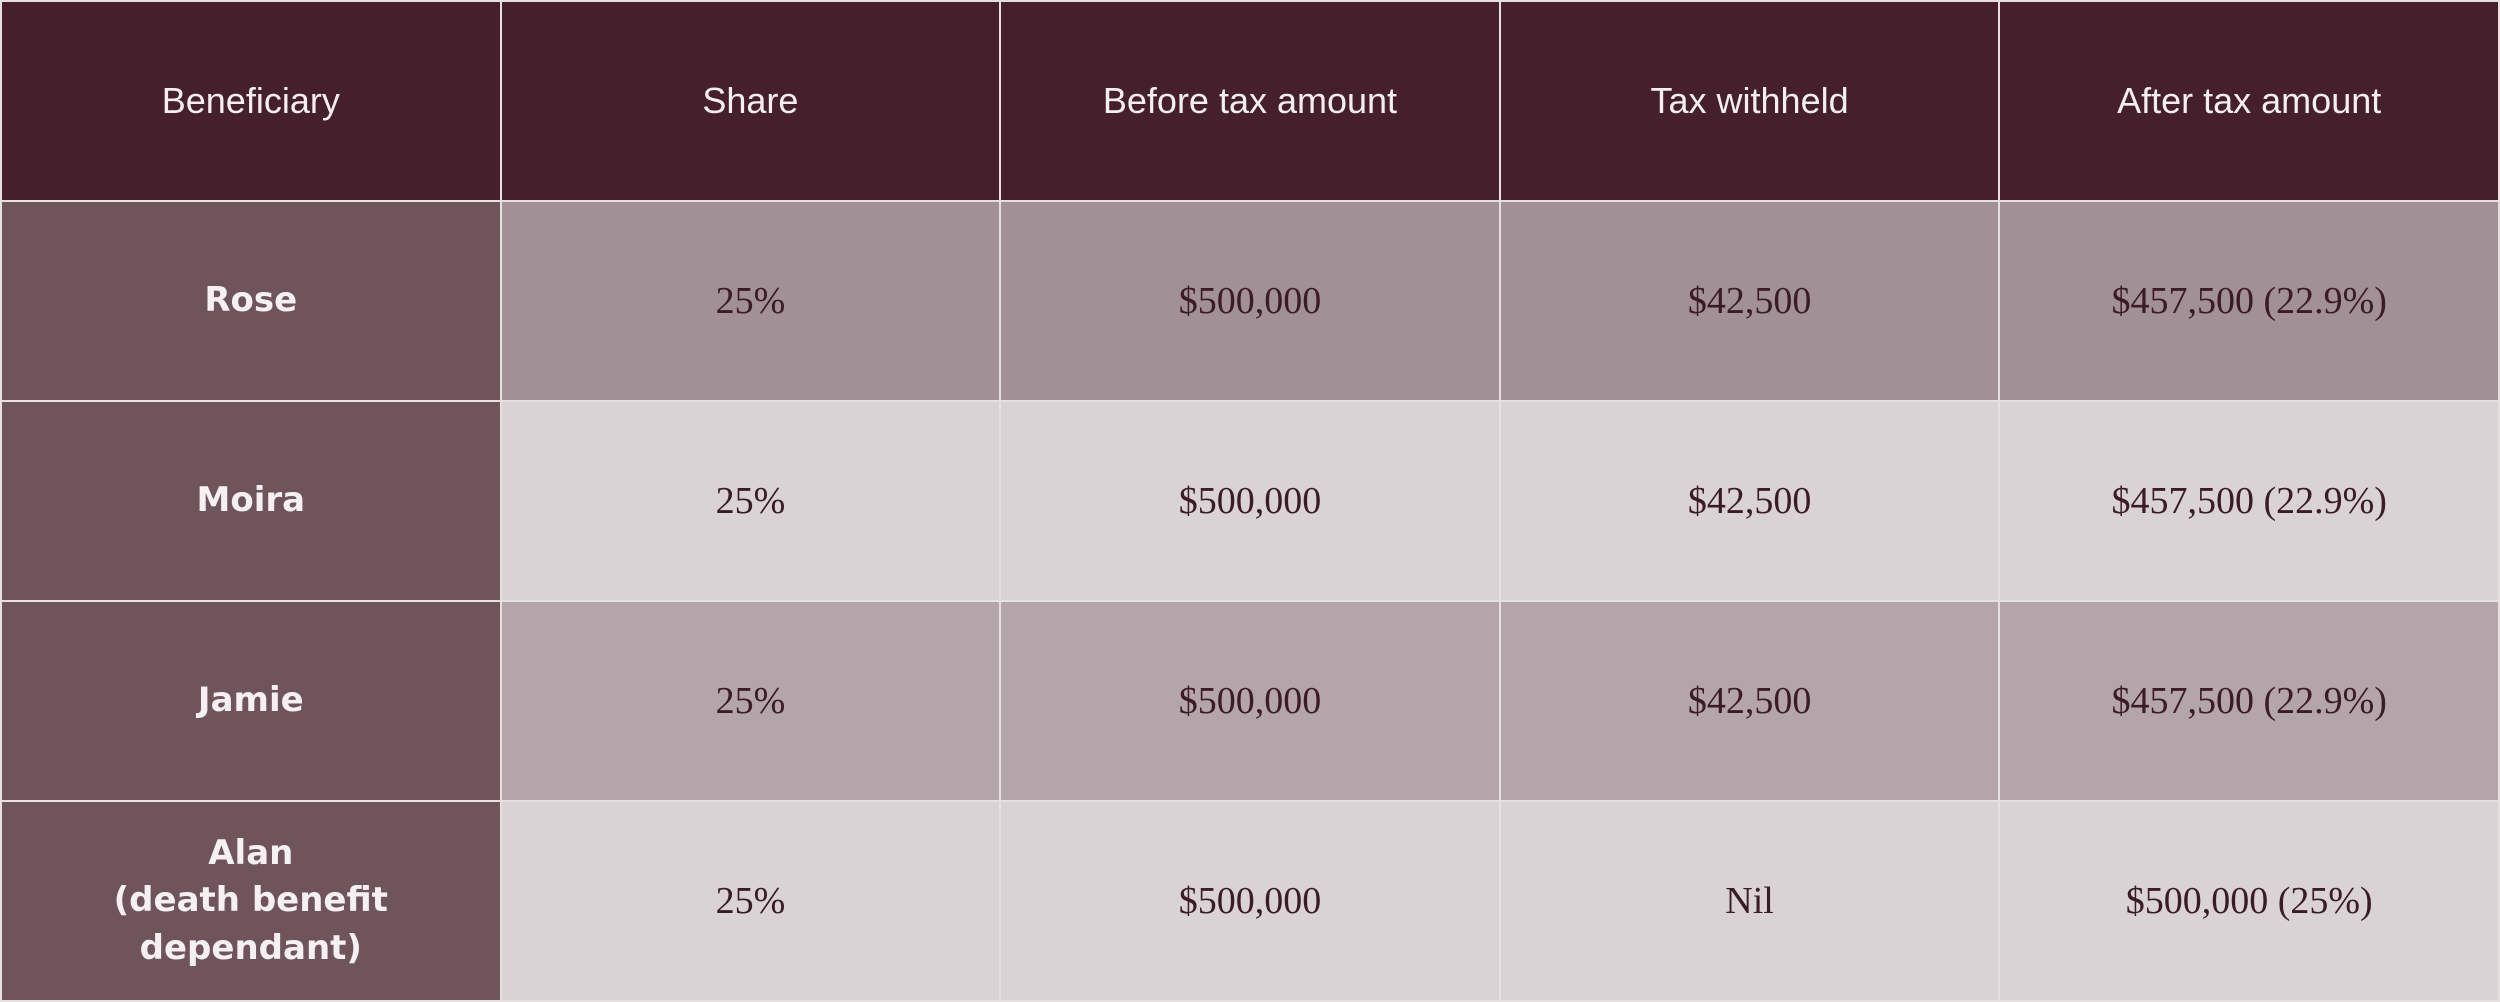  I want to click on beneficiary-name: Moira, so click(251, 500).